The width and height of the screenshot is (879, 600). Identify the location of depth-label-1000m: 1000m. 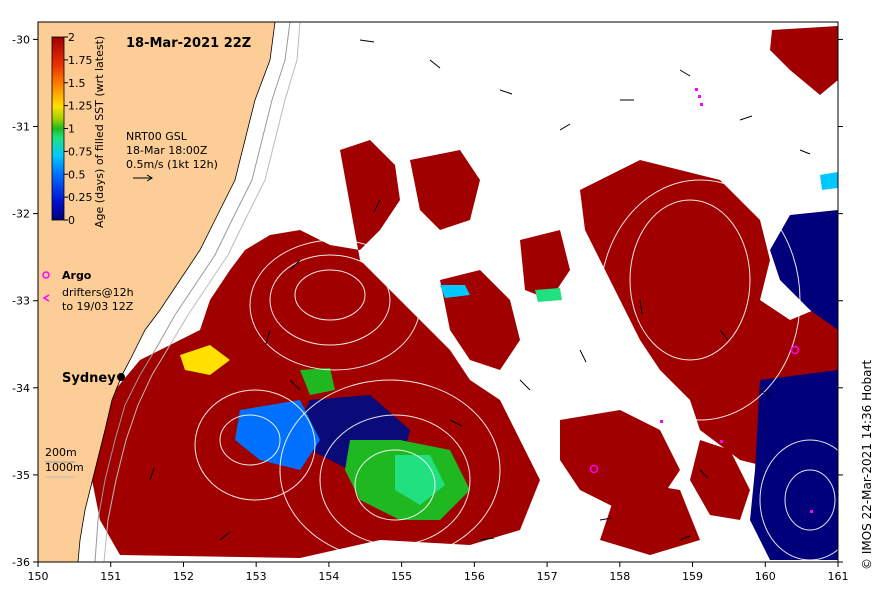
(64, 467).